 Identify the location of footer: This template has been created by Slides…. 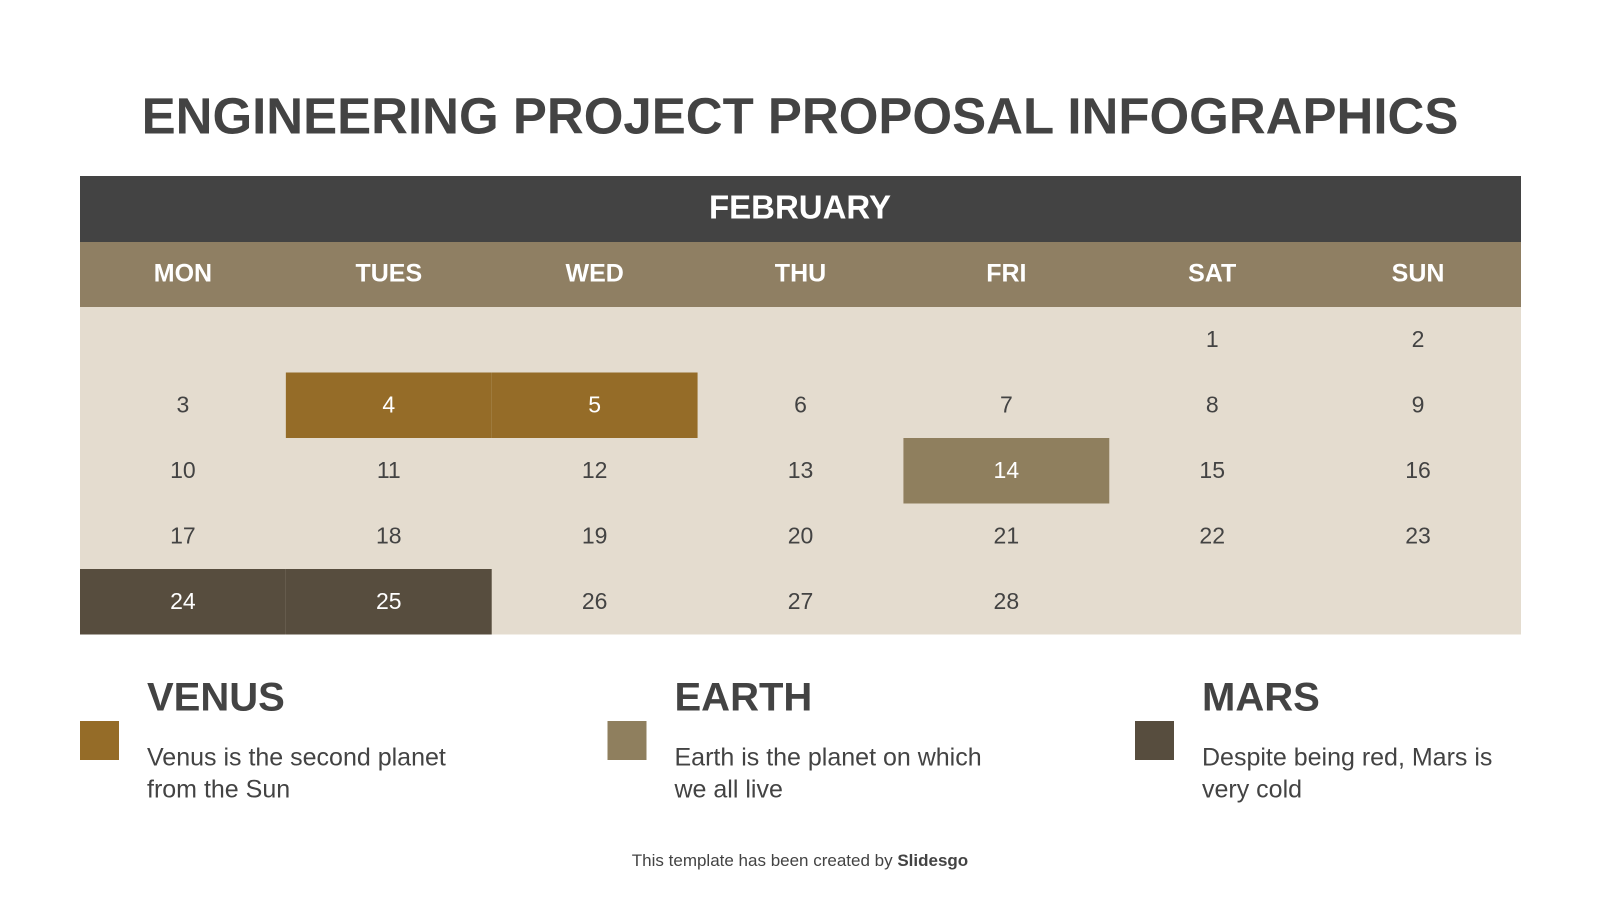
(800, 860).